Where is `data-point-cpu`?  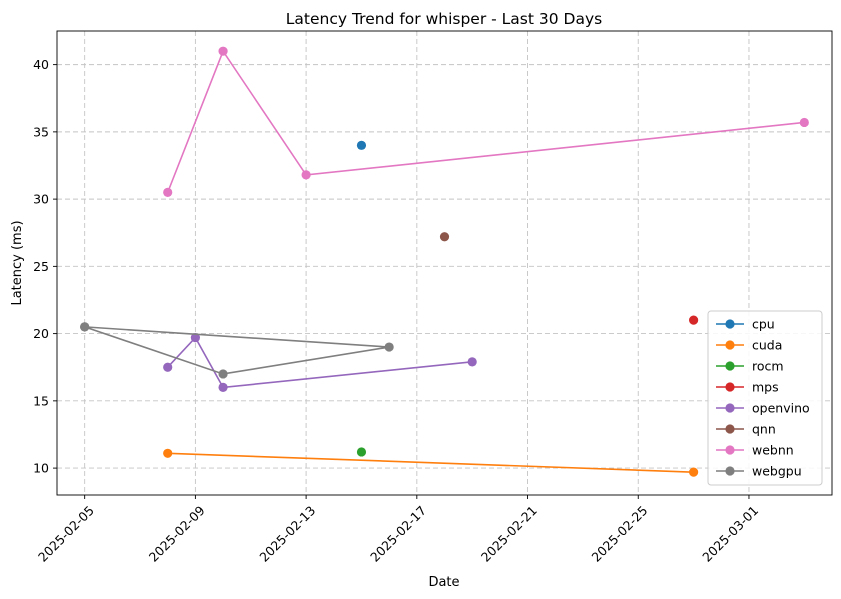 data-point-cpu is located at coordinates (361, 145).